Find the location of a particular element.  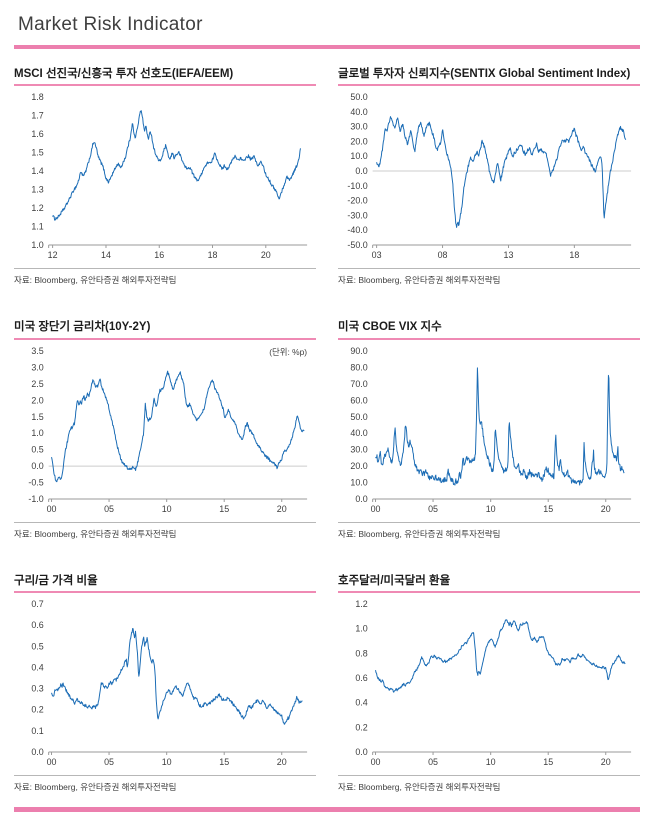

y-tick-label: 0.1 is located at coordinates (37, 731).